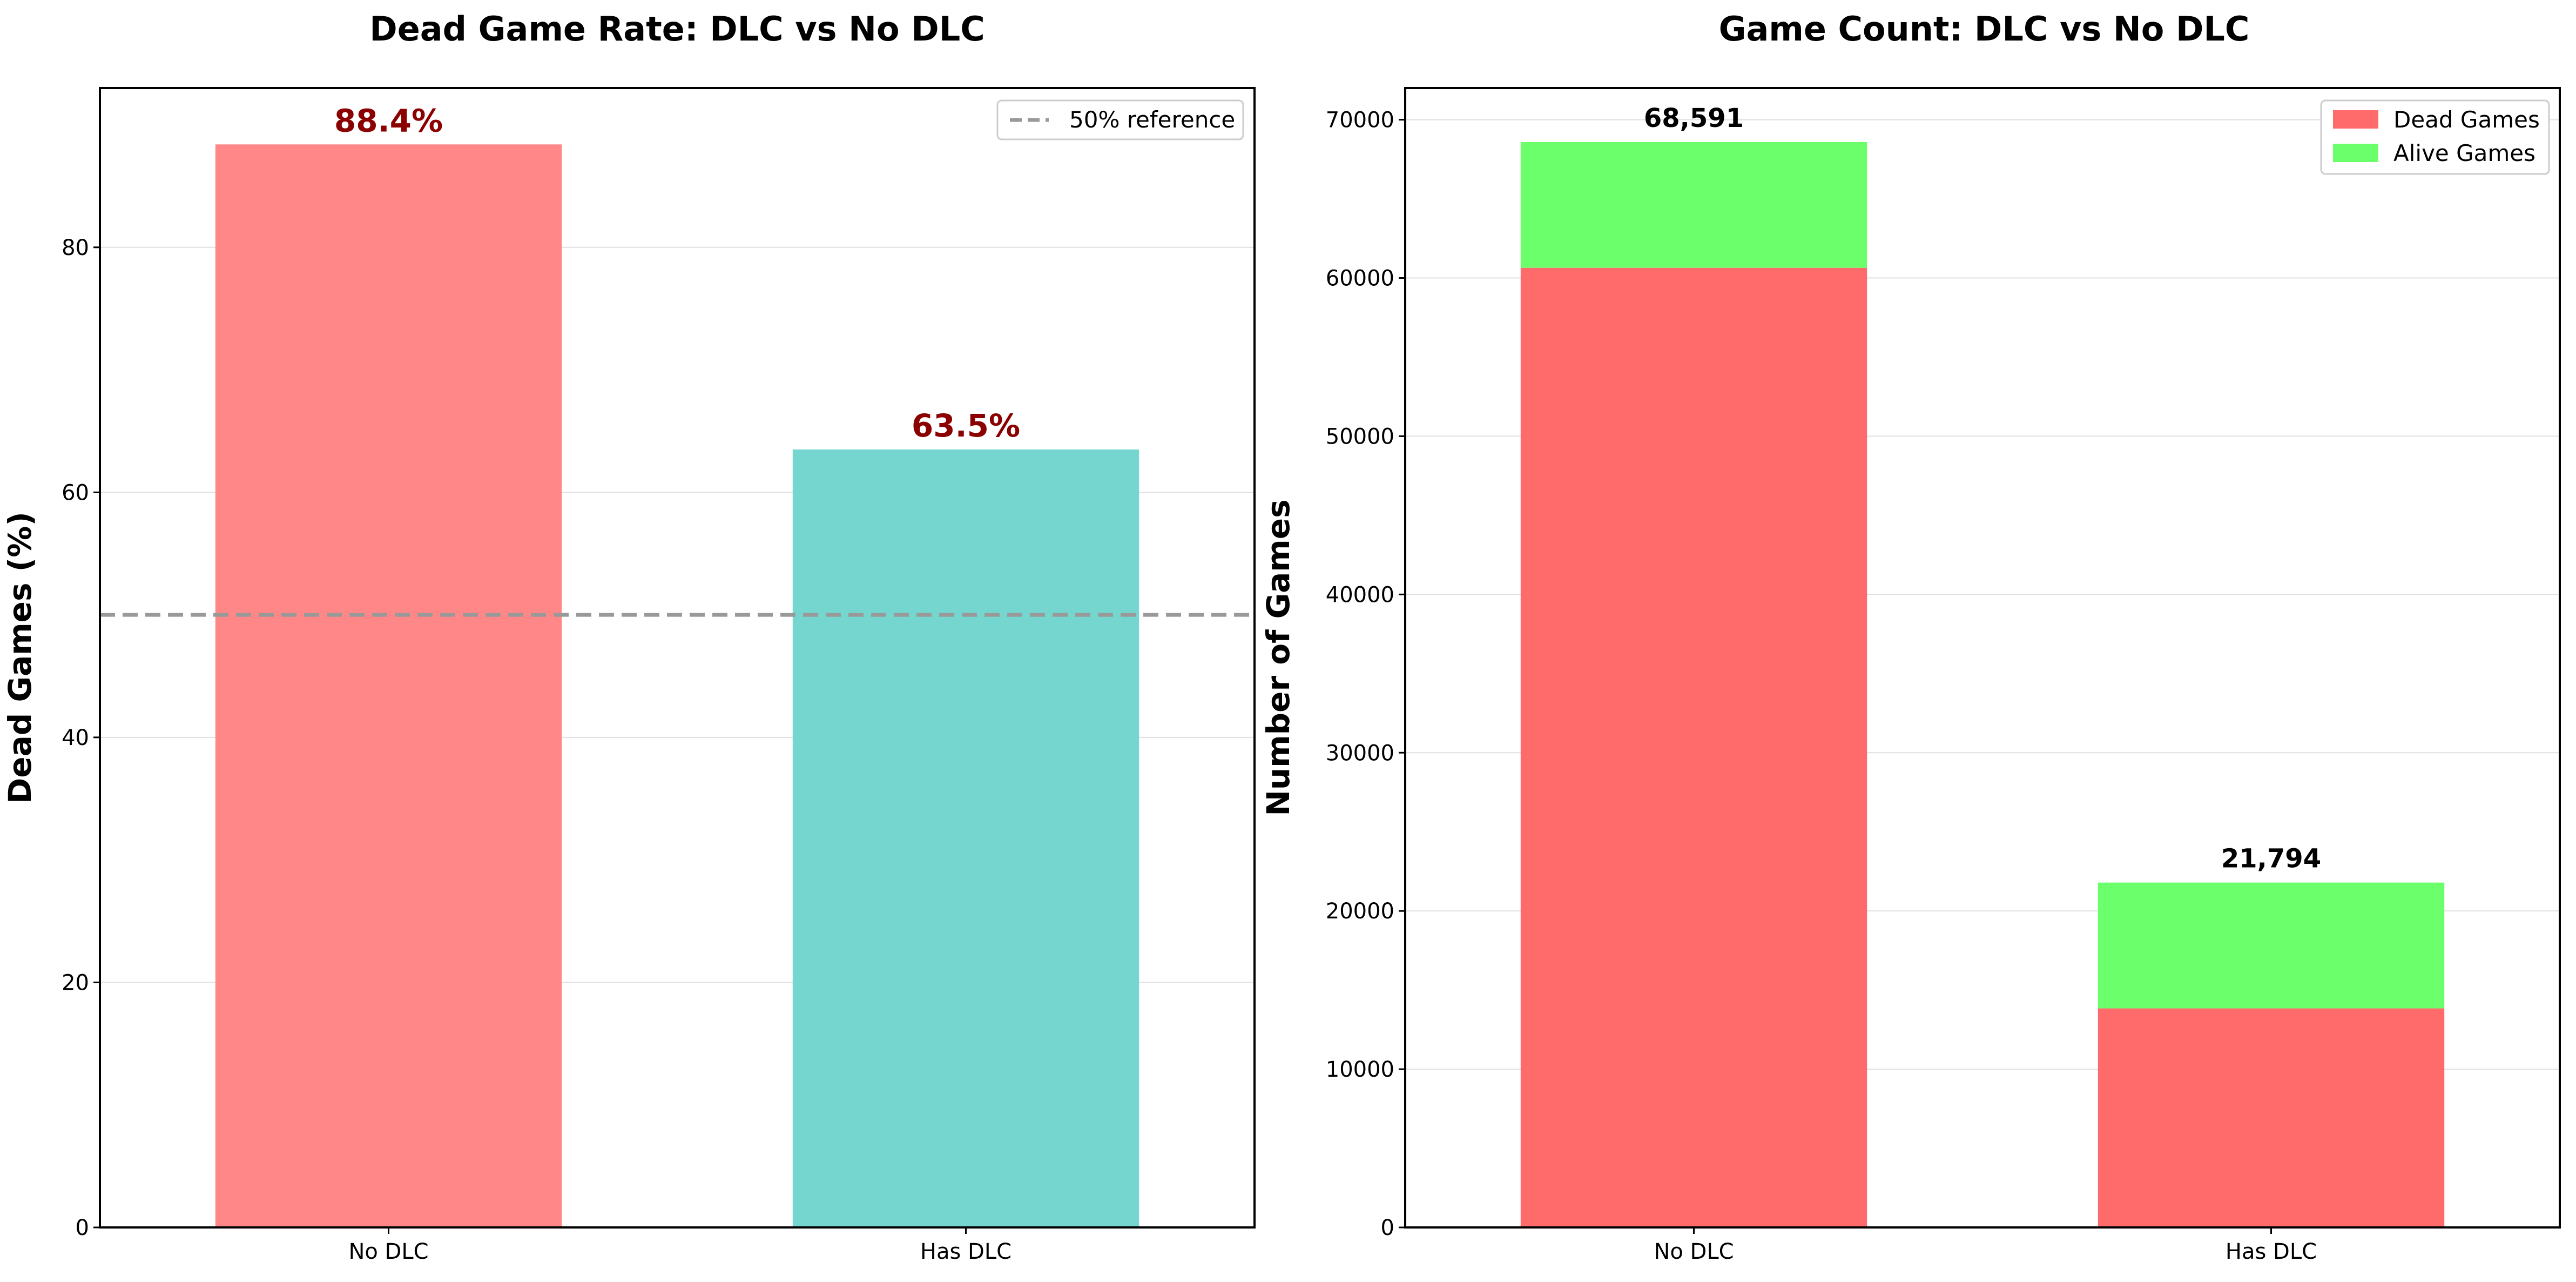  I want to click on bar-value-label: 88.4%, so click(388, 120).